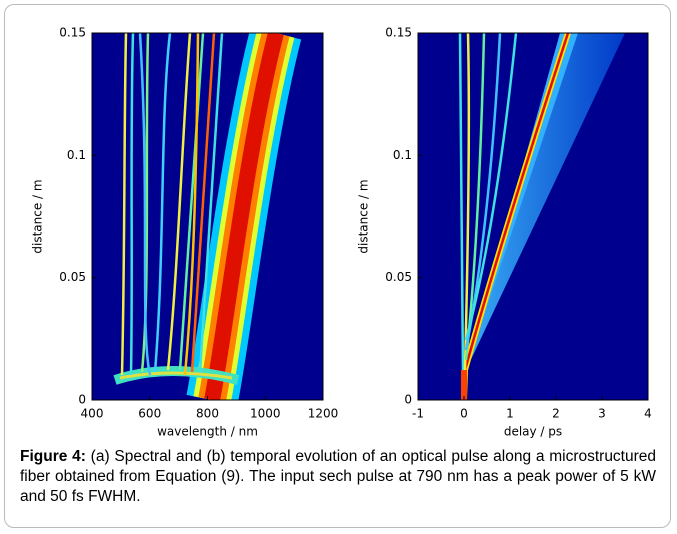 The height and width of the screenshot is (534, 677). What do you see at coordinates (53, 456) in the screenshot?
I see `caption-label: Figure 4:` at bounding box center [53, 456].